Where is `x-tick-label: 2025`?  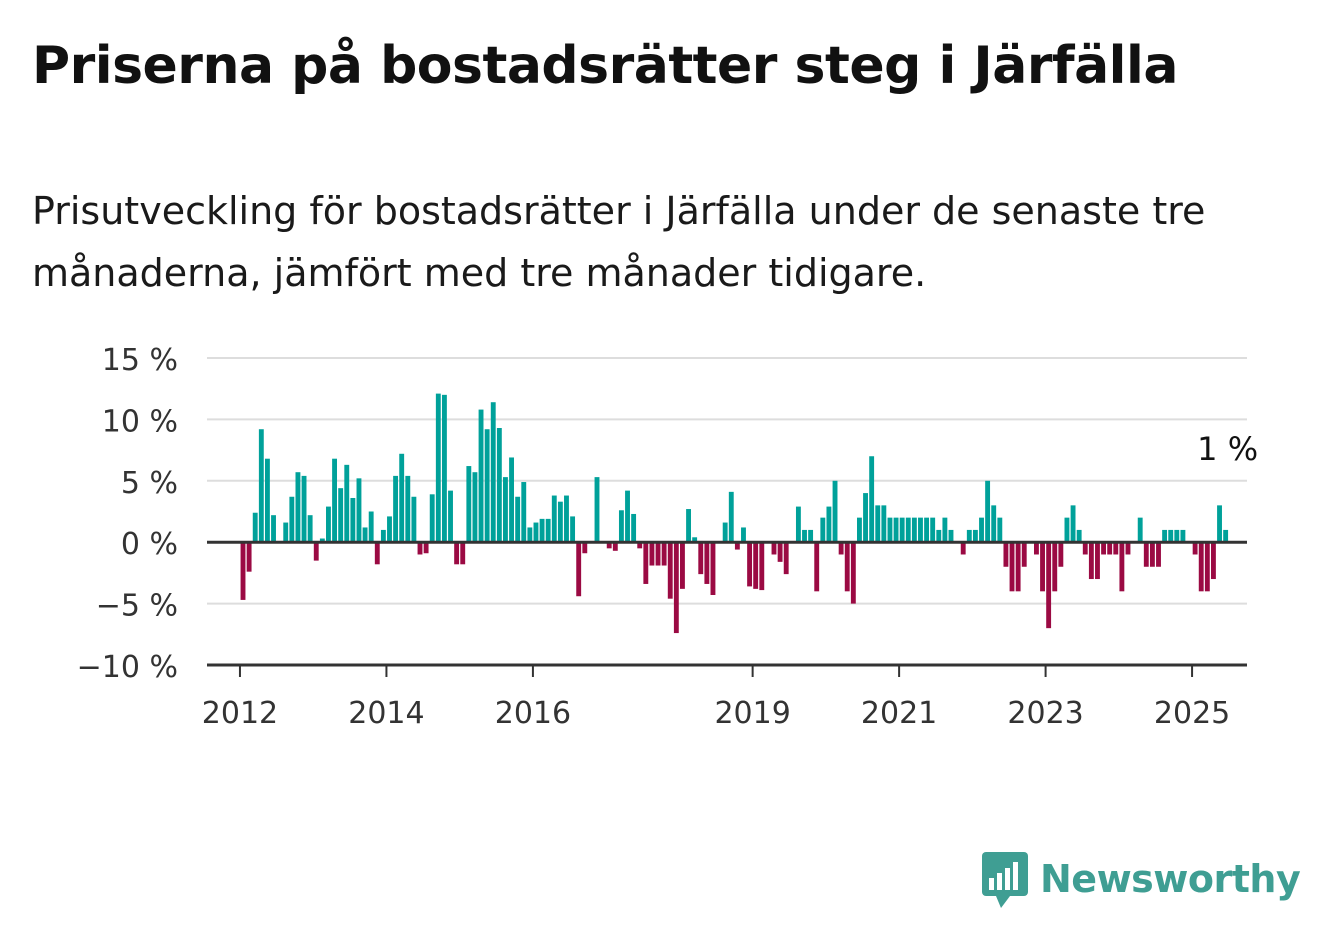
x-tick-label: 2025 is located at coordinates (1192, 713).